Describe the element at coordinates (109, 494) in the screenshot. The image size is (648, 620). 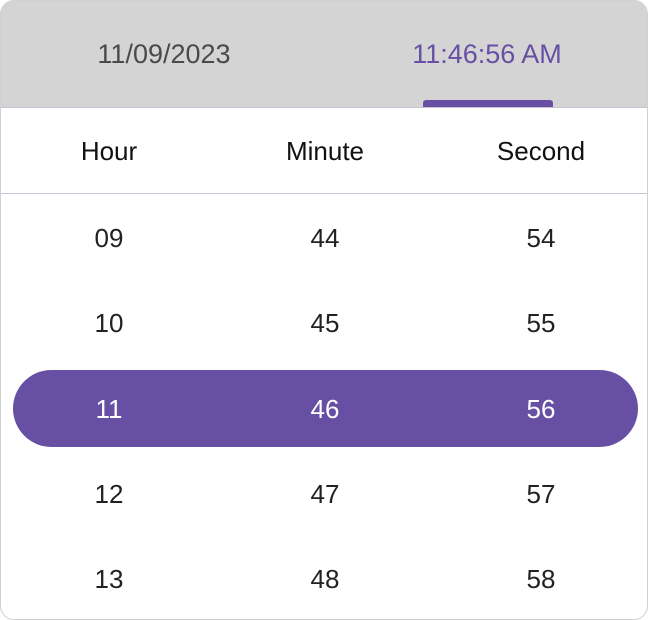
I see `hour-option: 12` at that location.